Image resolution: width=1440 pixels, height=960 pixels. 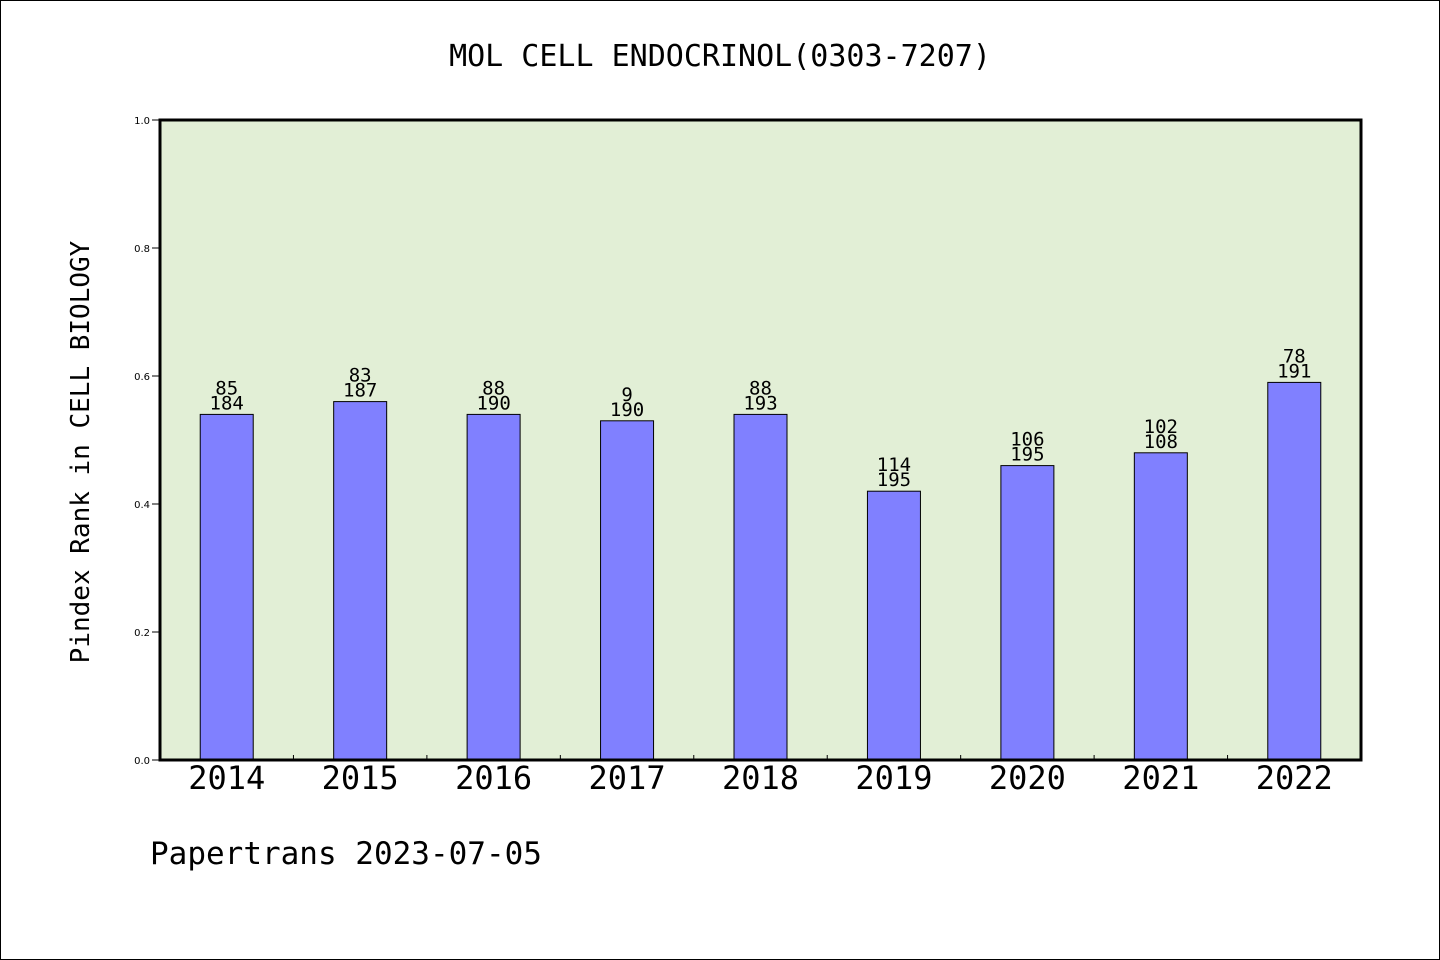 What do you see at coordinates (627, 778) in the screenshot?
I see `x-tick-label: 2017` at bounding box center [627, 778].